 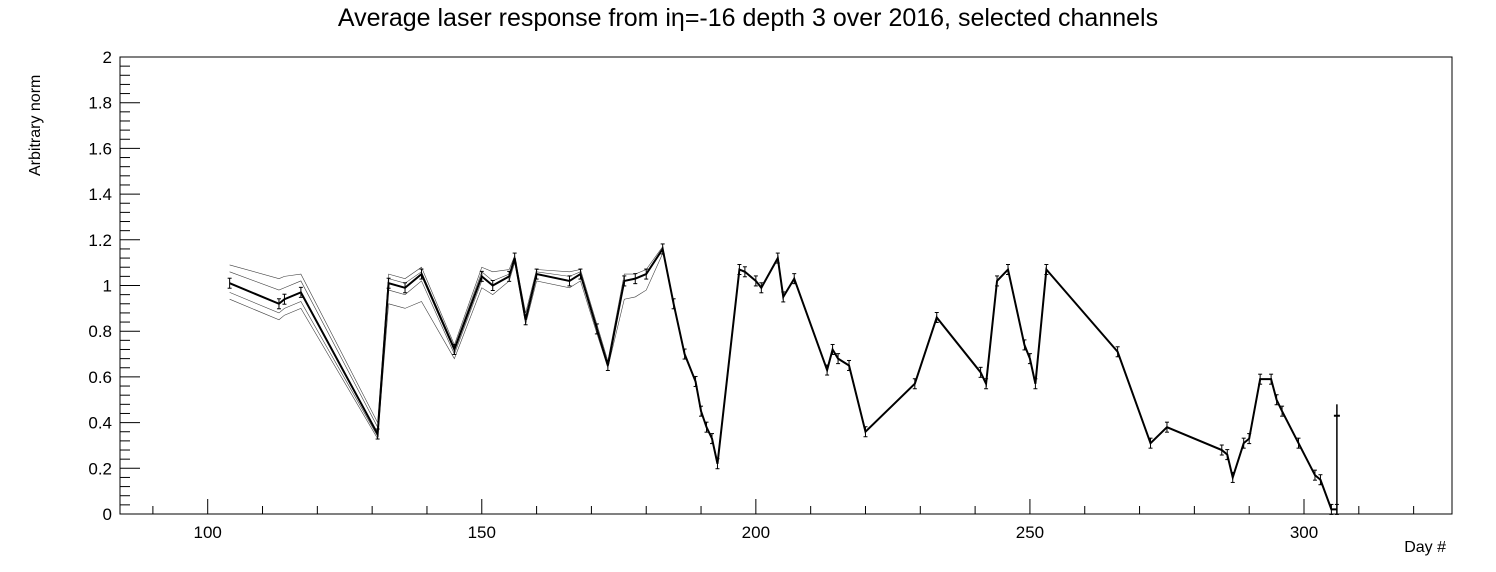 What do you see at coordinates (107, 514) in the screenshot?
I see `y-tick-label: 0` at bounding box center [107, 514].